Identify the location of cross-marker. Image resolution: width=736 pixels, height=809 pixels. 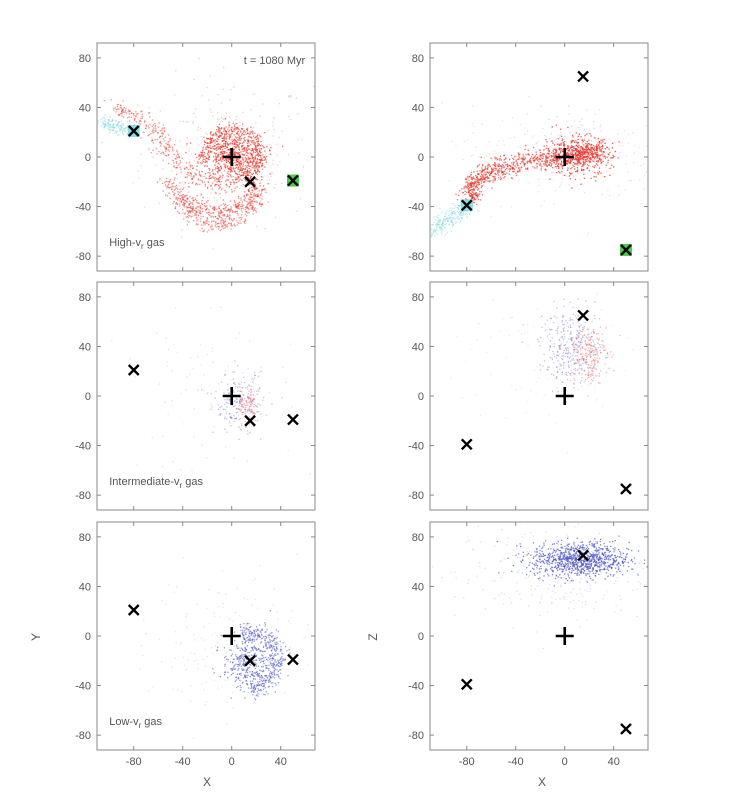
(293, 180).